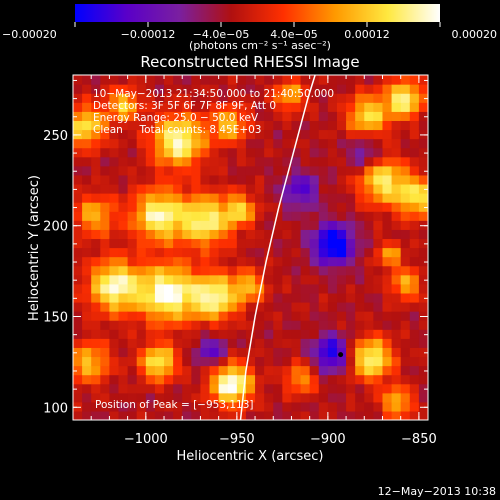 This screenshot has height=500, width=500. What do you see at coordinates (55, 227) in the screenshot?
I see `y-tick-label: 200` at bounding box center [55, 227].